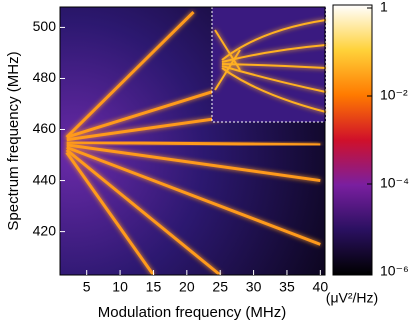 This screenshot has height=331, width=415. What do you see at coordinates (352, 298) in the screenshot?
I see `colorbar-unit: (μV²/Hz)` at bounding box center [352, 298].